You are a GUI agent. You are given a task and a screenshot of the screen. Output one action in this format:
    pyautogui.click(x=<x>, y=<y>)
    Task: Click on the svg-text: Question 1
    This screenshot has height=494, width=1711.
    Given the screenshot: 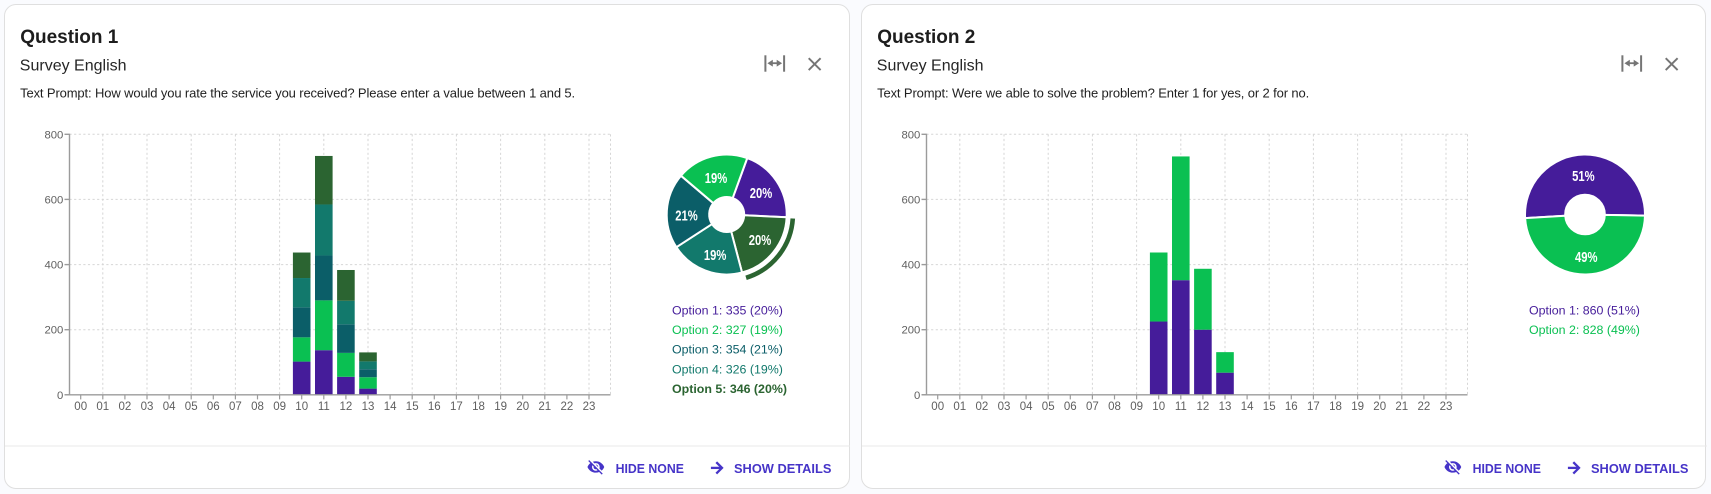 What is the action you would take?
    pyautogui.click(x=69, y=37)
    